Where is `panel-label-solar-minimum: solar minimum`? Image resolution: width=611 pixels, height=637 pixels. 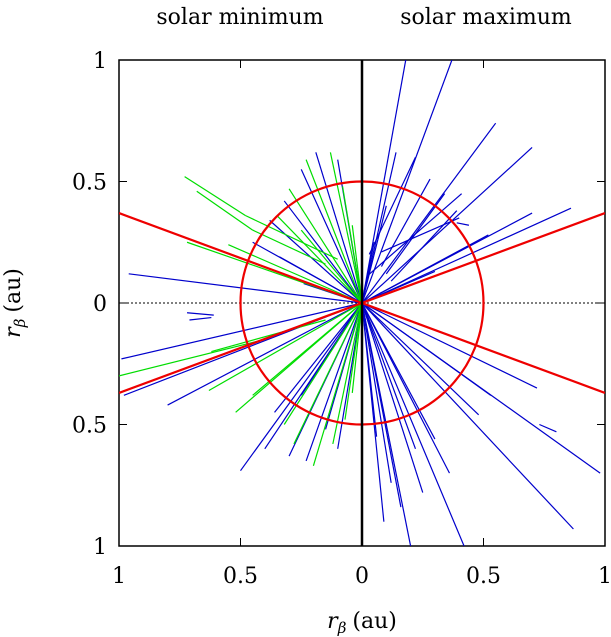 panel-label-solar-minimum: solar minimum is located at coordinates (239, 17).